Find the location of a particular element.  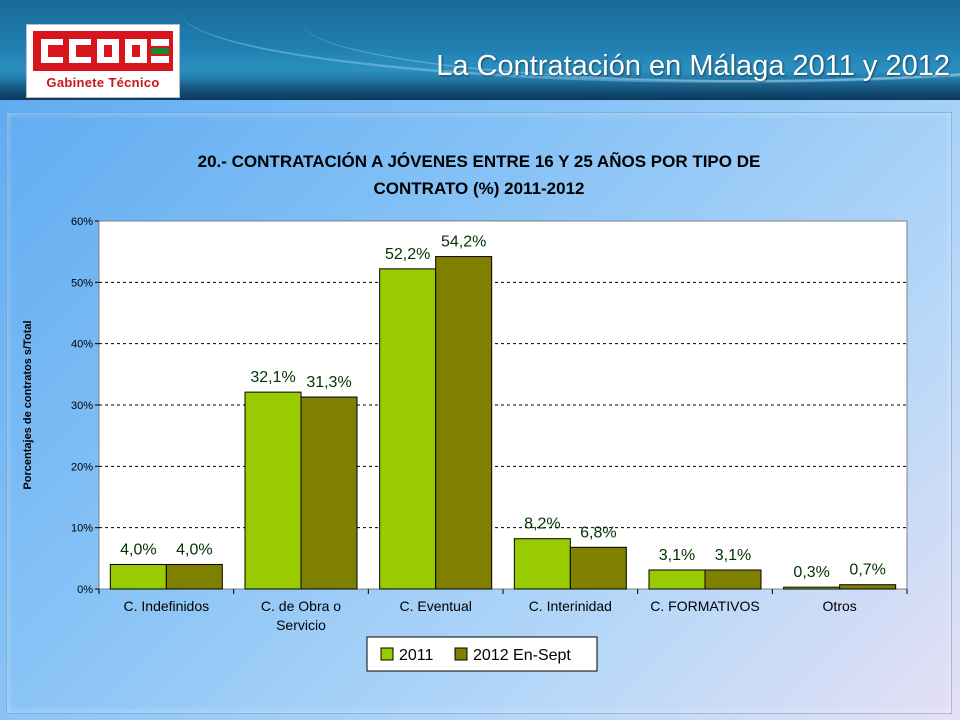

chart-title: CONTRATO (%) 2011-2012 is located at coordinates (479, 188).